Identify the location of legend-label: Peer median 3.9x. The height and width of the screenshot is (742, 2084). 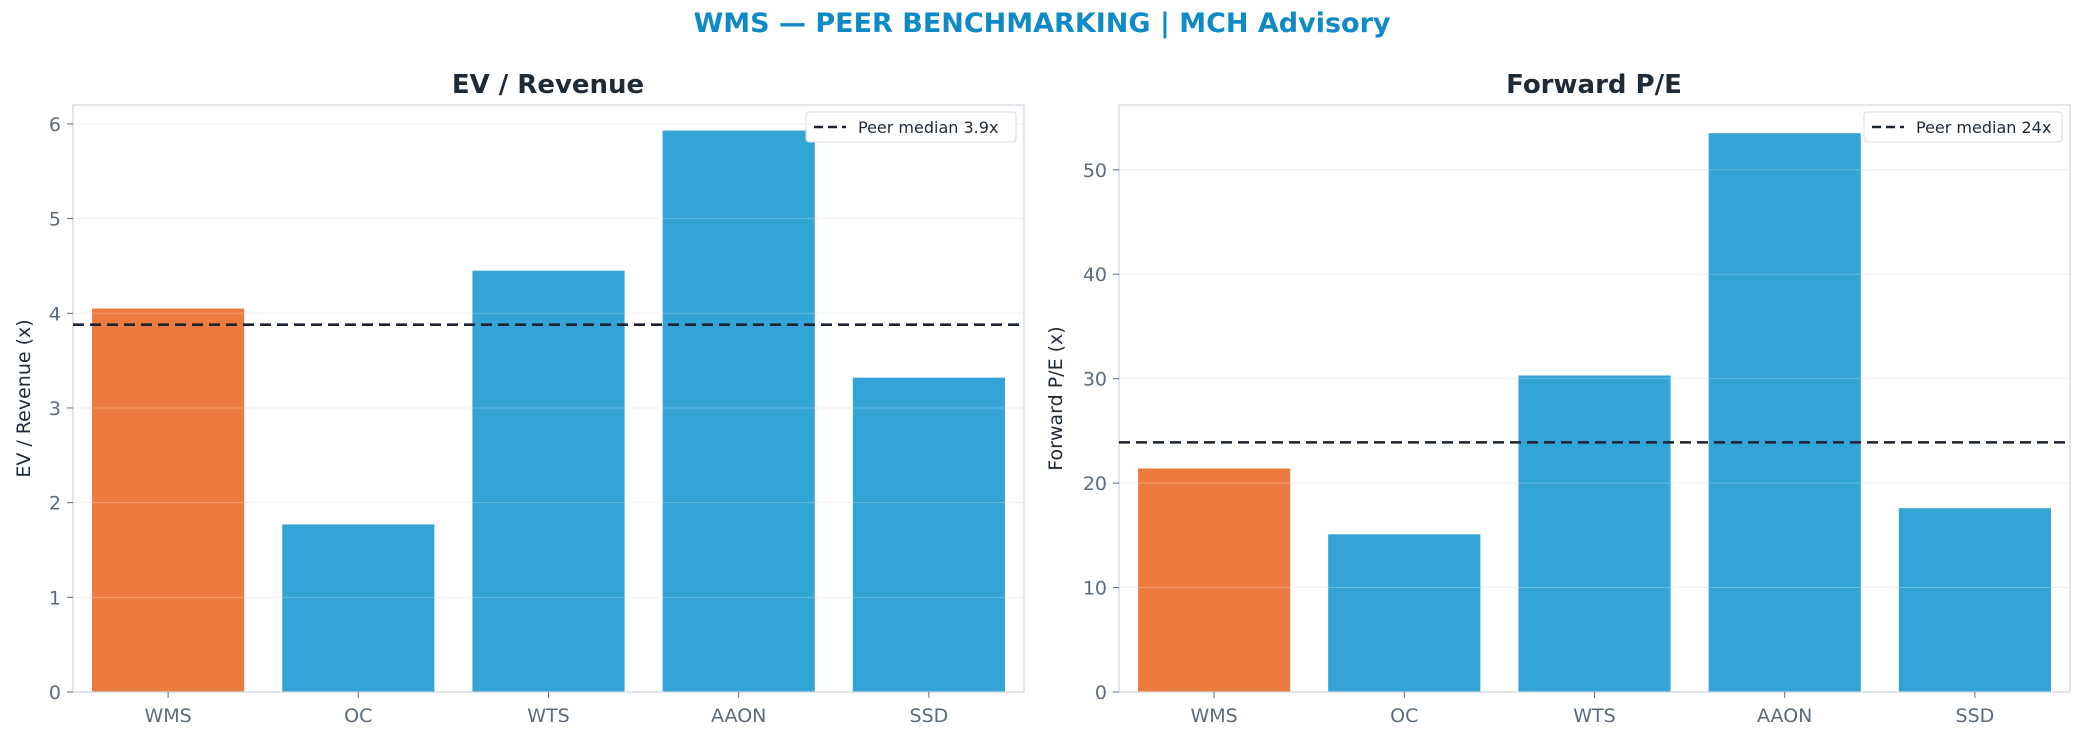
(928, 127).